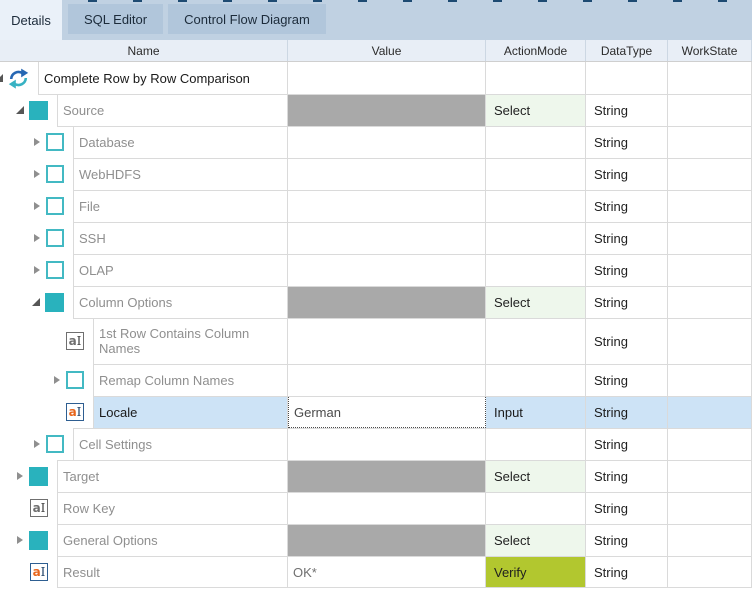 This screenshot has height=589, width=752. Describe the element at coordinates (116, 19) in the screenshot. I see `tab-sql-editor: SQL Editor` at that location.